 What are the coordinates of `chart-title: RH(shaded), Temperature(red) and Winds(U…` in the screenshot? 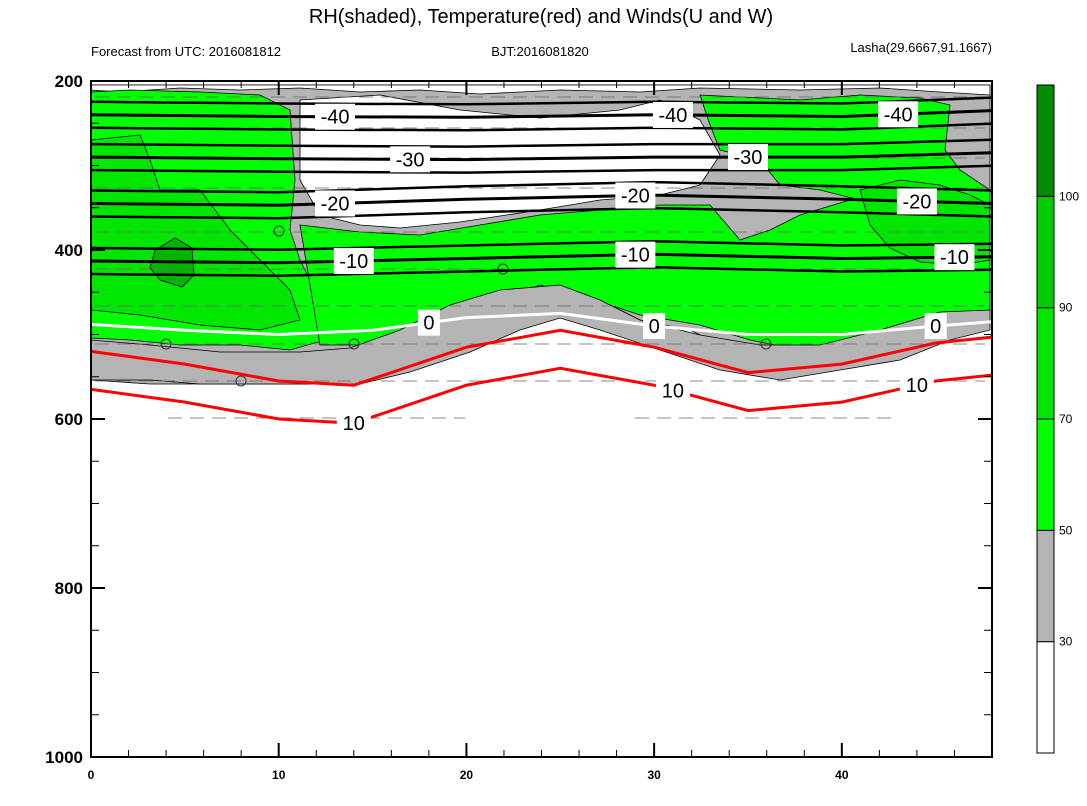 It's located at (541, 17).